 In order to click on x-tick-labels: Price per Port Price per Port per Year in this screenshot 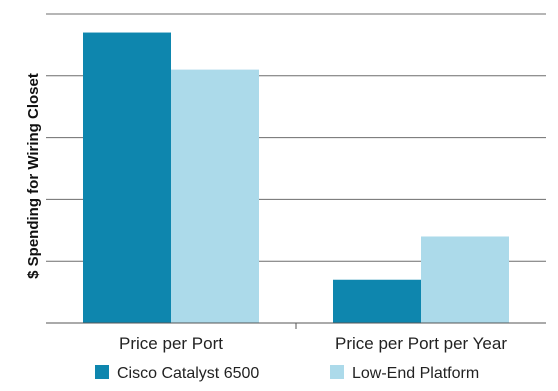, I will do `click(313, 343)`.